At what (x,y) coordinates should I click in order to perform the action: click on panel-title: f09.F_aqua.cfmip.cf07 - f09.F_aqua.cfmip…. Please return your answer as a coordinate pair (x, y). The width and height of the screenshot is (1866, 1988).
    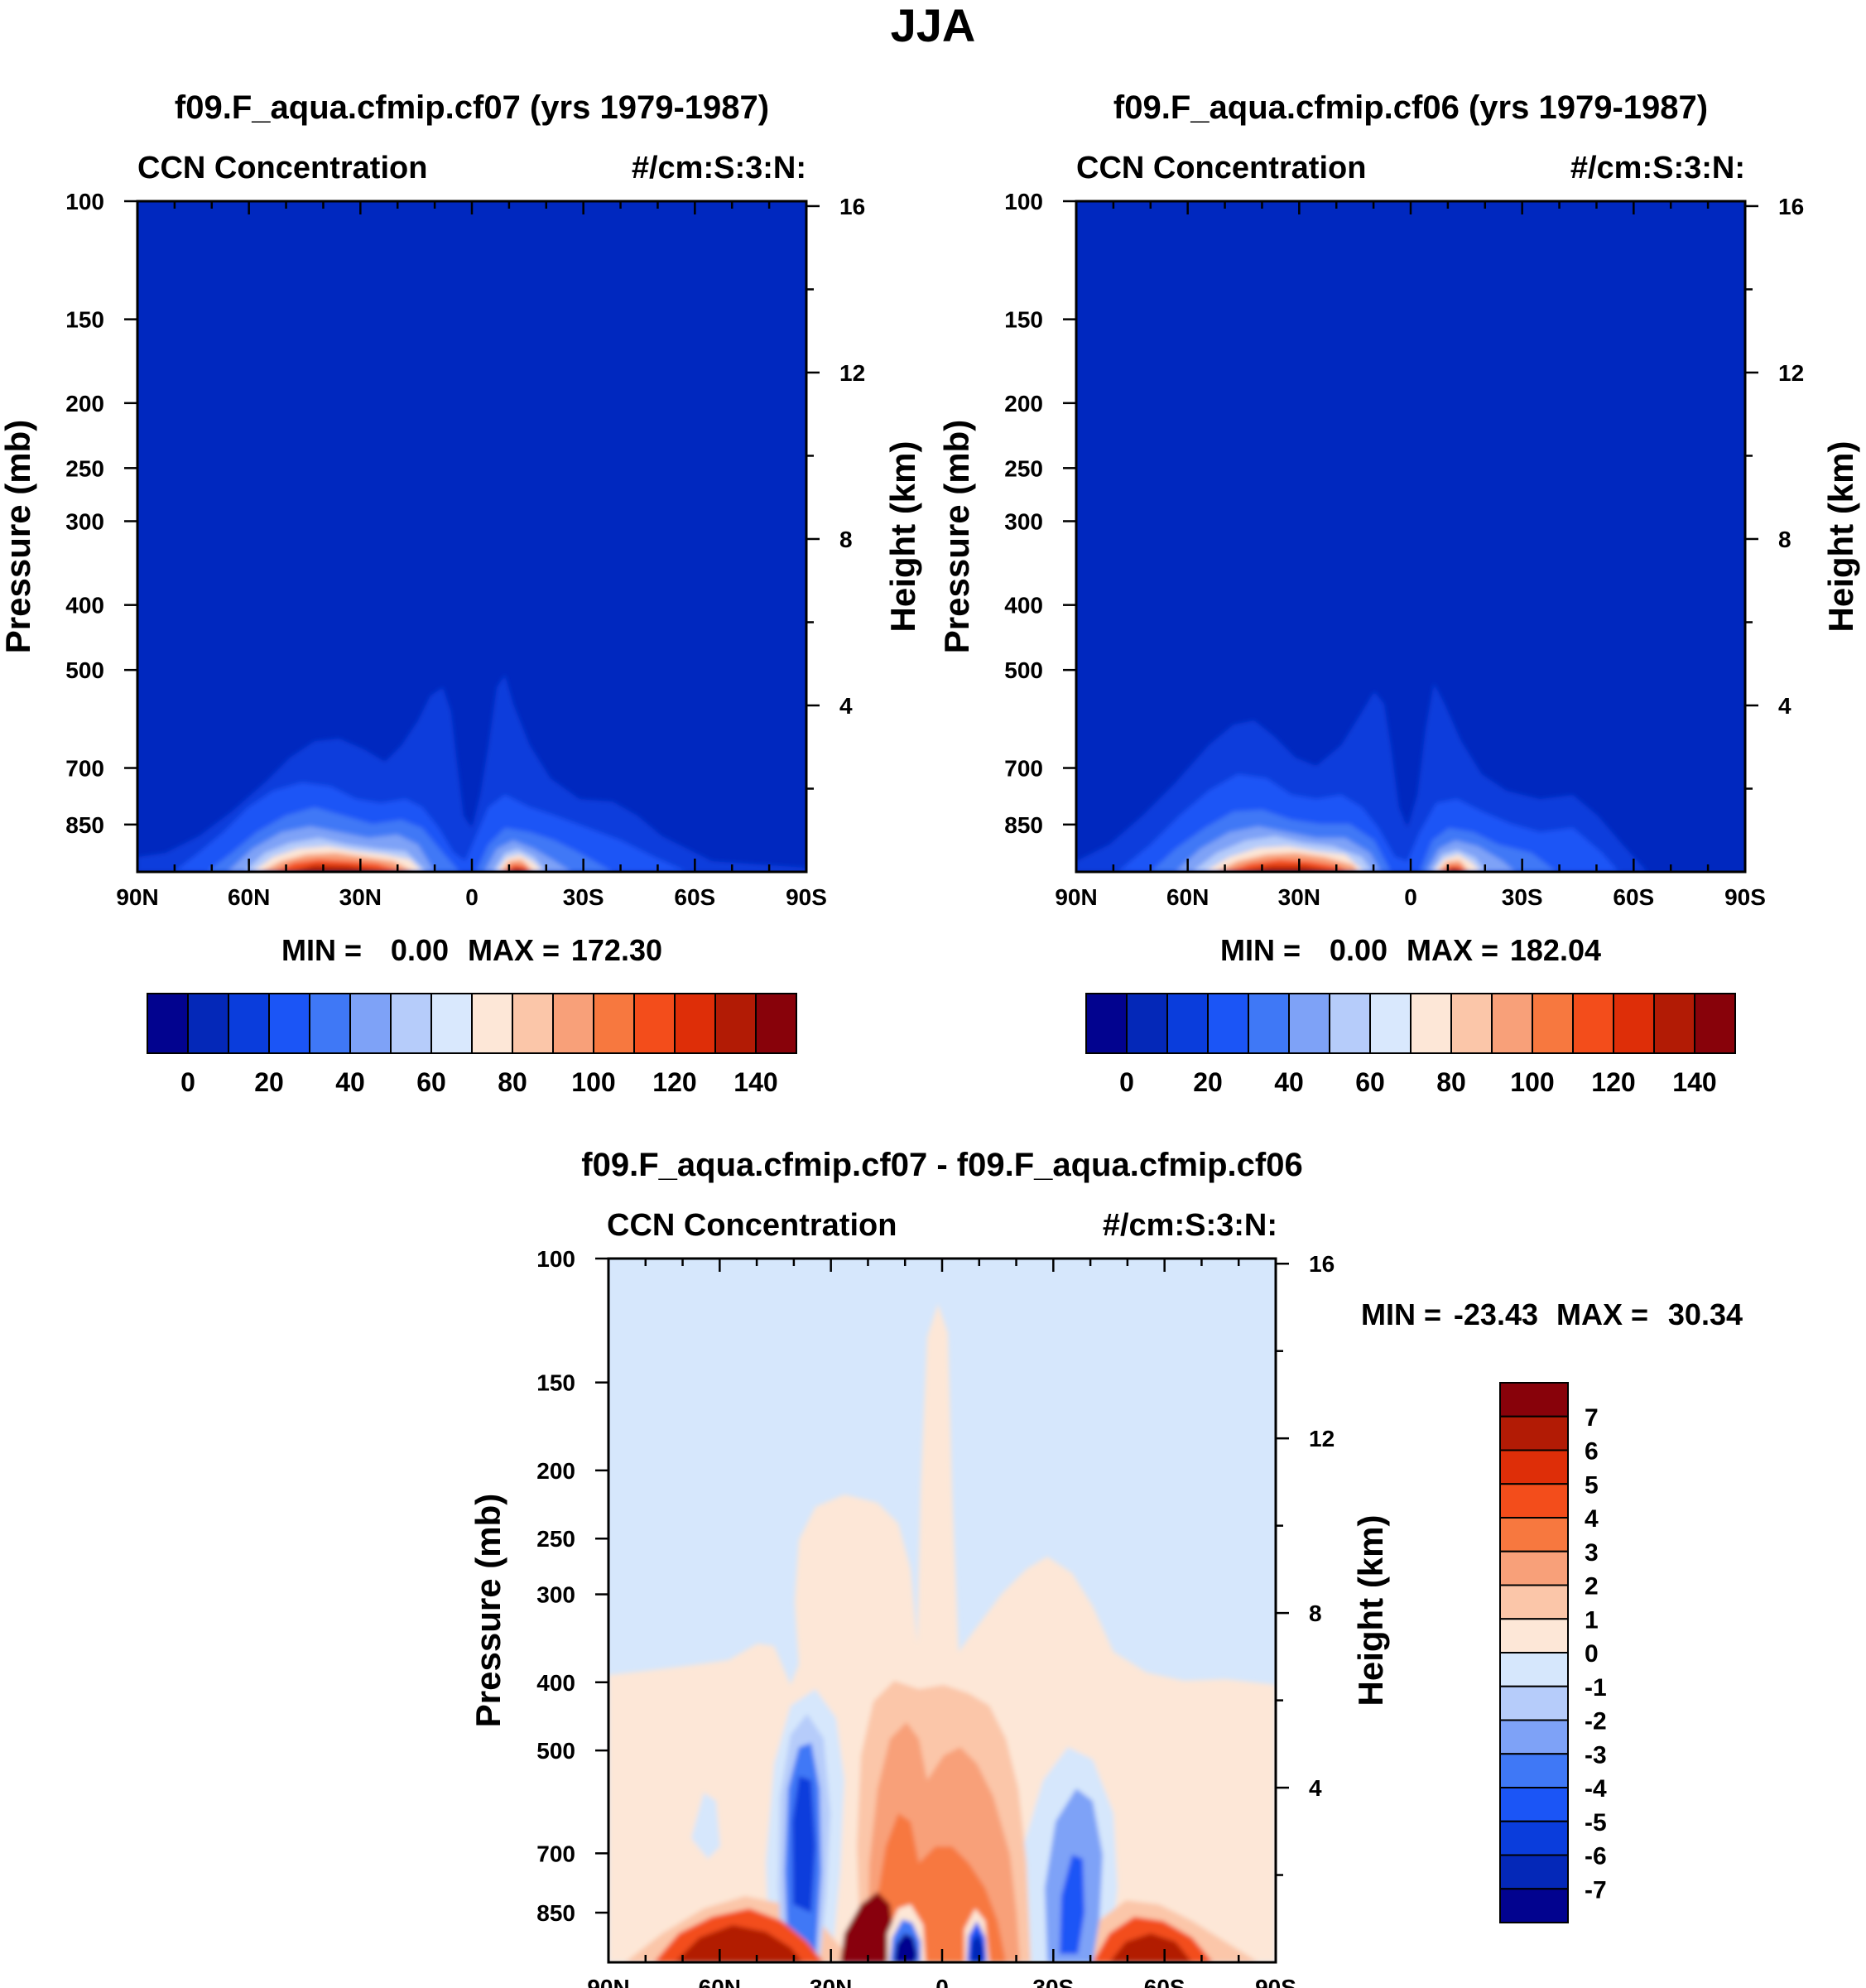
    Looking at the image, I should click on (942, 1165).